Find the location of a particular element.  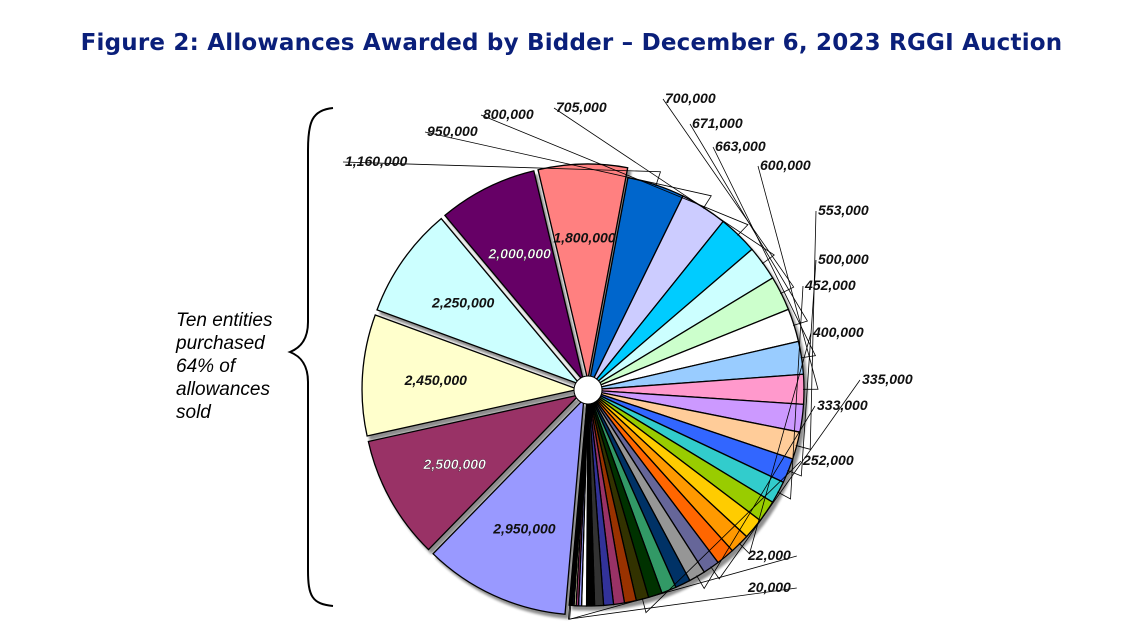

slice-data-label: 452,000 is located at coordinates (830, 285).